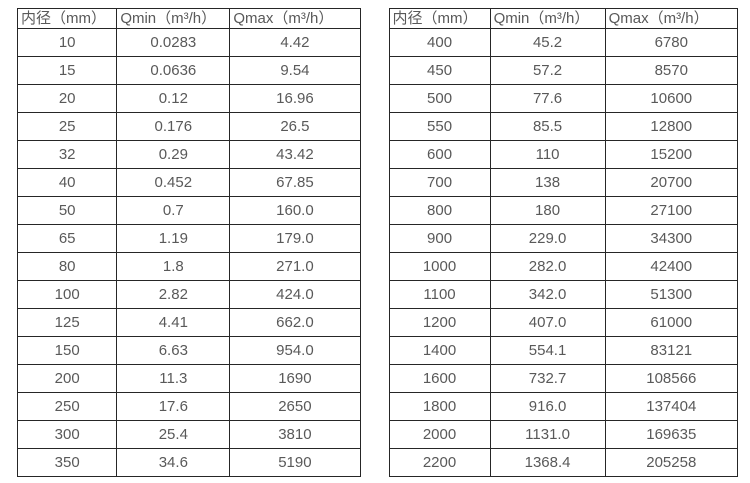  I want to click on table-row: 250 17.6 2650, so click(188, 406).